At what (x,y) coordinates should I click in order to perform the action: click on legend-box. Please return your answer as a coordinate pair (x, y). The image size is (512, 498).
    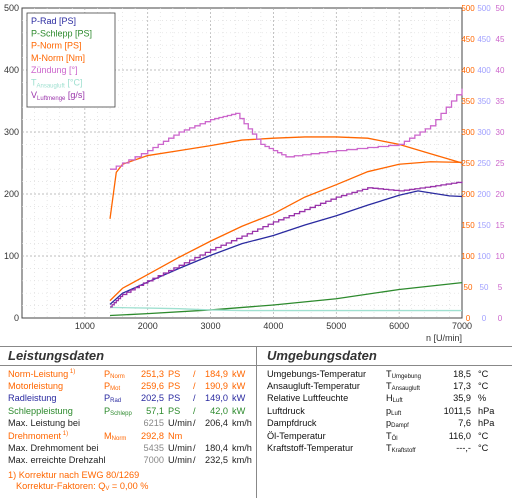
    Looking at the image, I should click on (71, 60).